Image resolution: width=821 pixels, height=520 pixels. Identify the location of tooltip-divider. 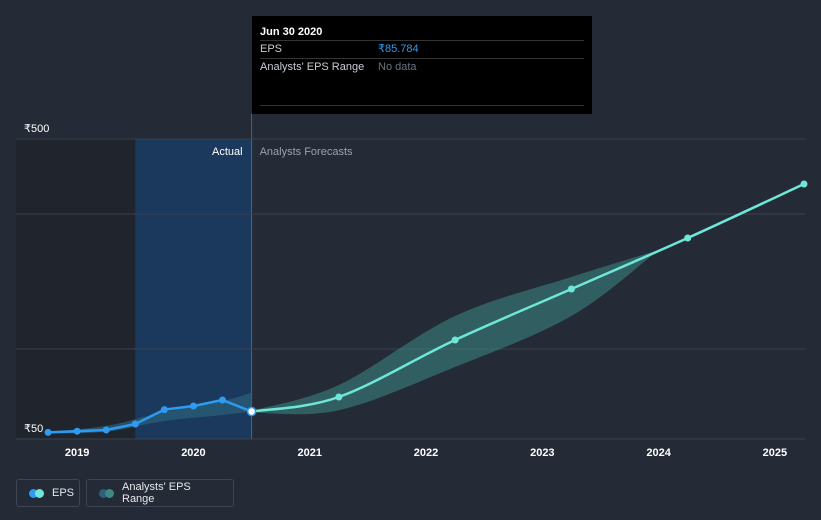
(422, 105).